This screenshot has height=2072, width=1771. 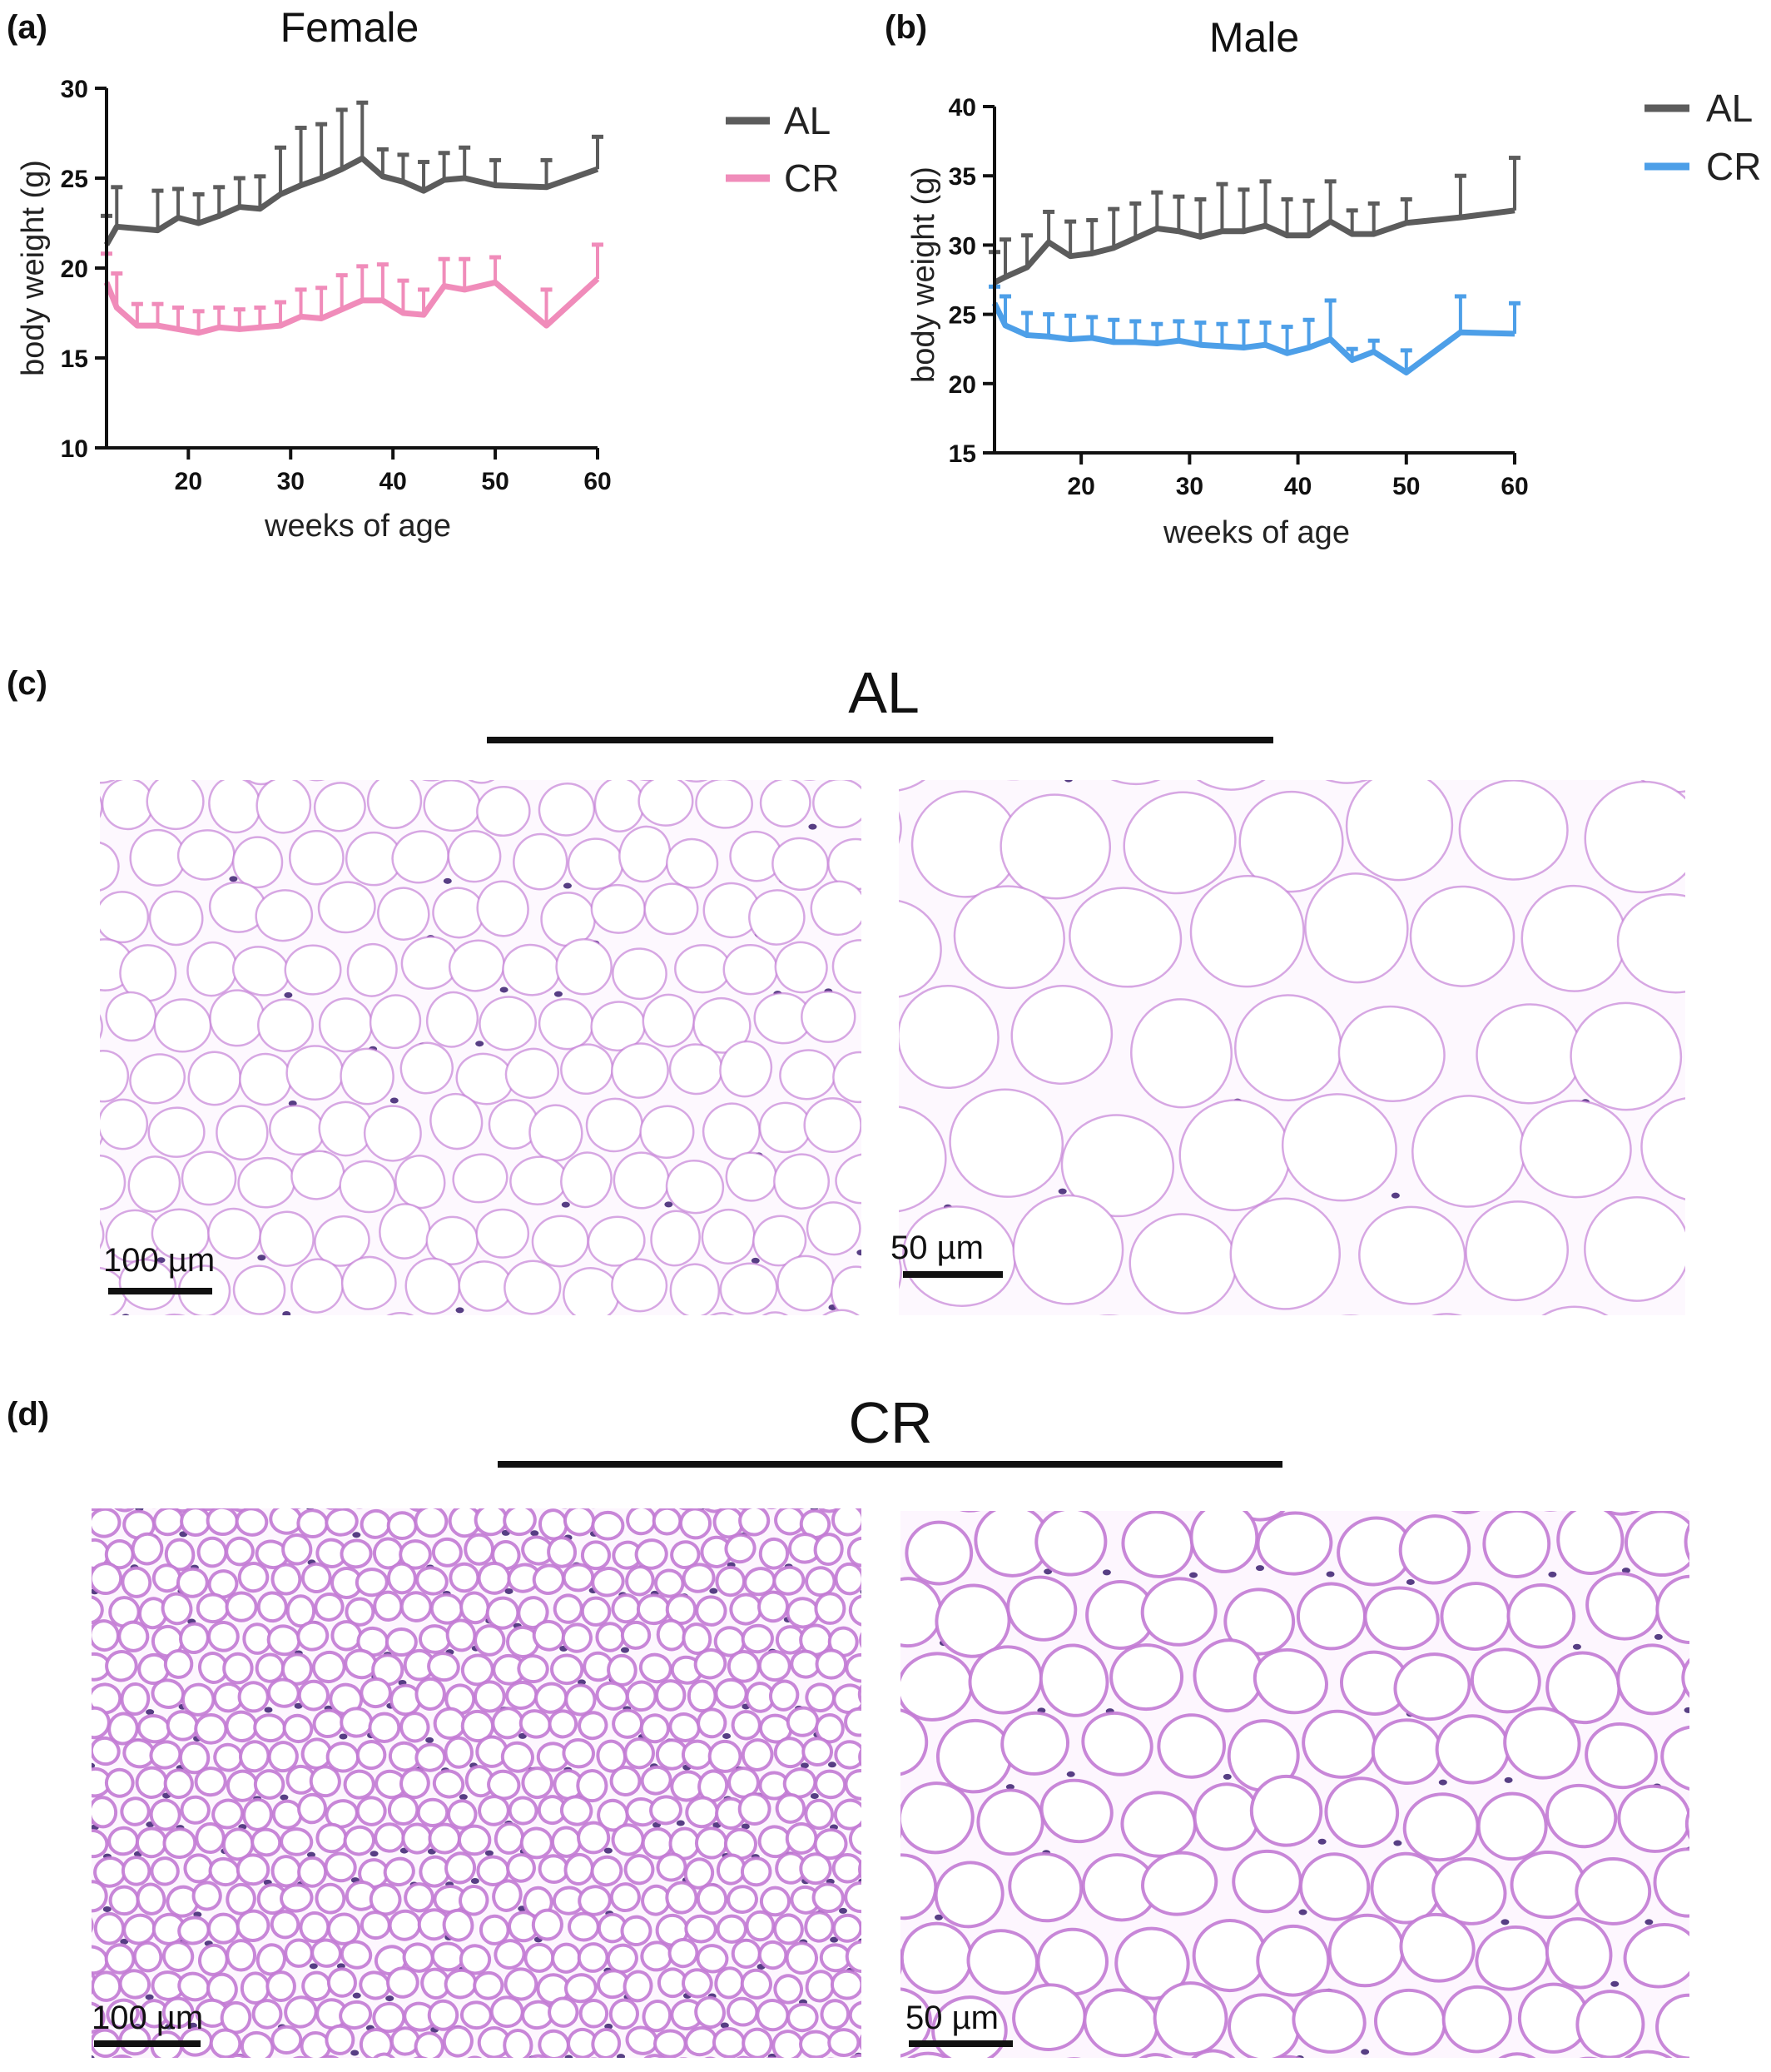 What do you see at coordinates (1294, 1784) in the screenshot?
I see `micrograph-cr-high` at bounding box center [1294, 1784].